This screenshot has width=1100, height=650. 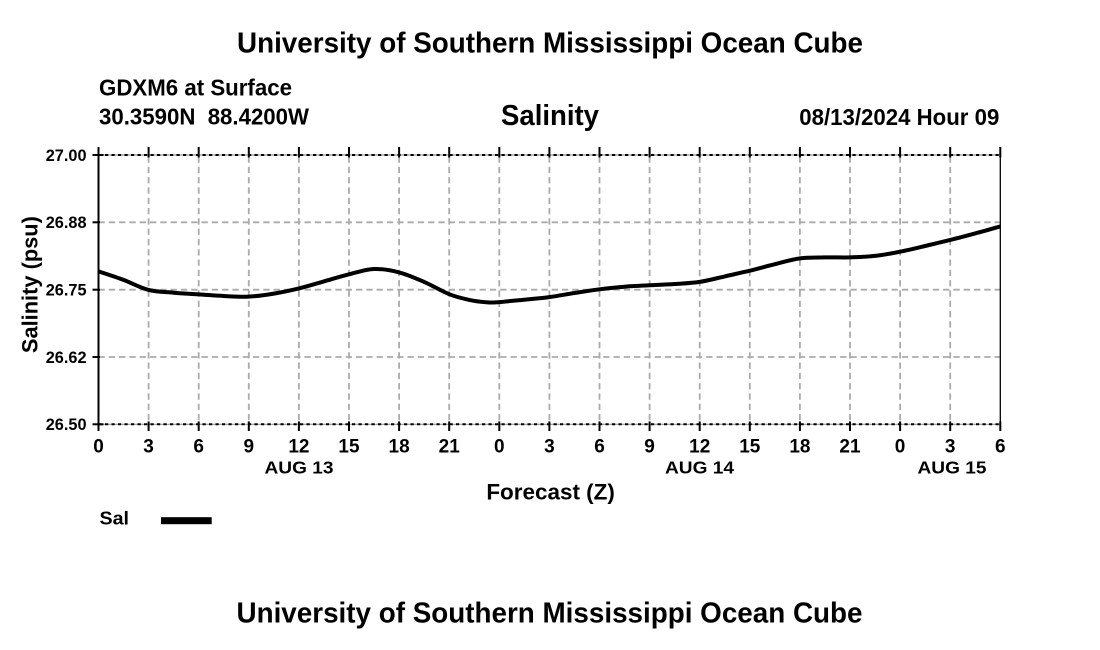 What do you see at coordinates (699, 468) in the screenshot?
I see `svg-text: AUG 14` at bounding box center [699, 468].